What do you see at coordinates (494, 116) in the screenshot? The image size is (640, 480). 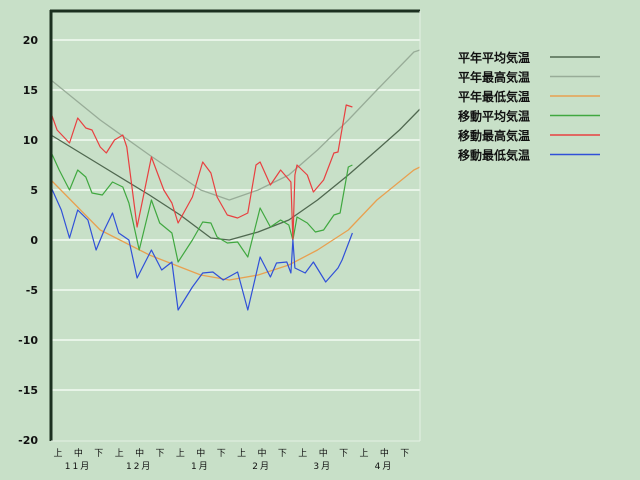 I see `legend-label: 移動平均気温` at bounding box center [494, 116].